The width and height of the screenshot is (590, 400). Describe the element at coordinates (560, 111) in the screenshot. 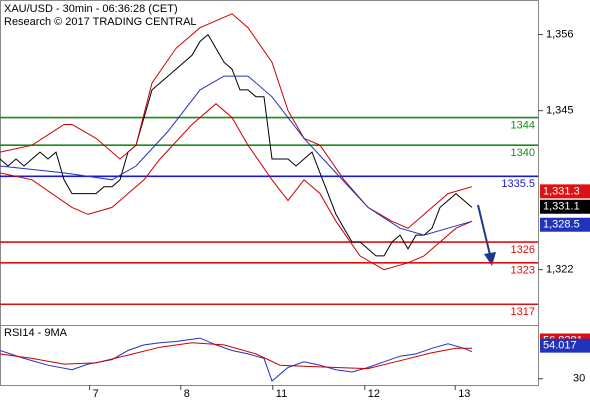

I see `y-tick-label: 1,345` at that location.